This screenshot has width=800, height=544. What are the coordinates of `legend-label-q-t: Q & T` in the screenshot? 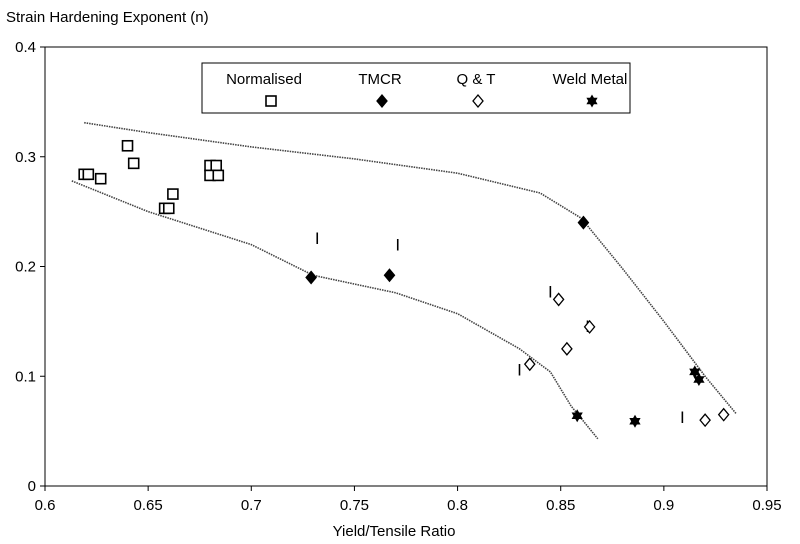 It's located at (476, 79).